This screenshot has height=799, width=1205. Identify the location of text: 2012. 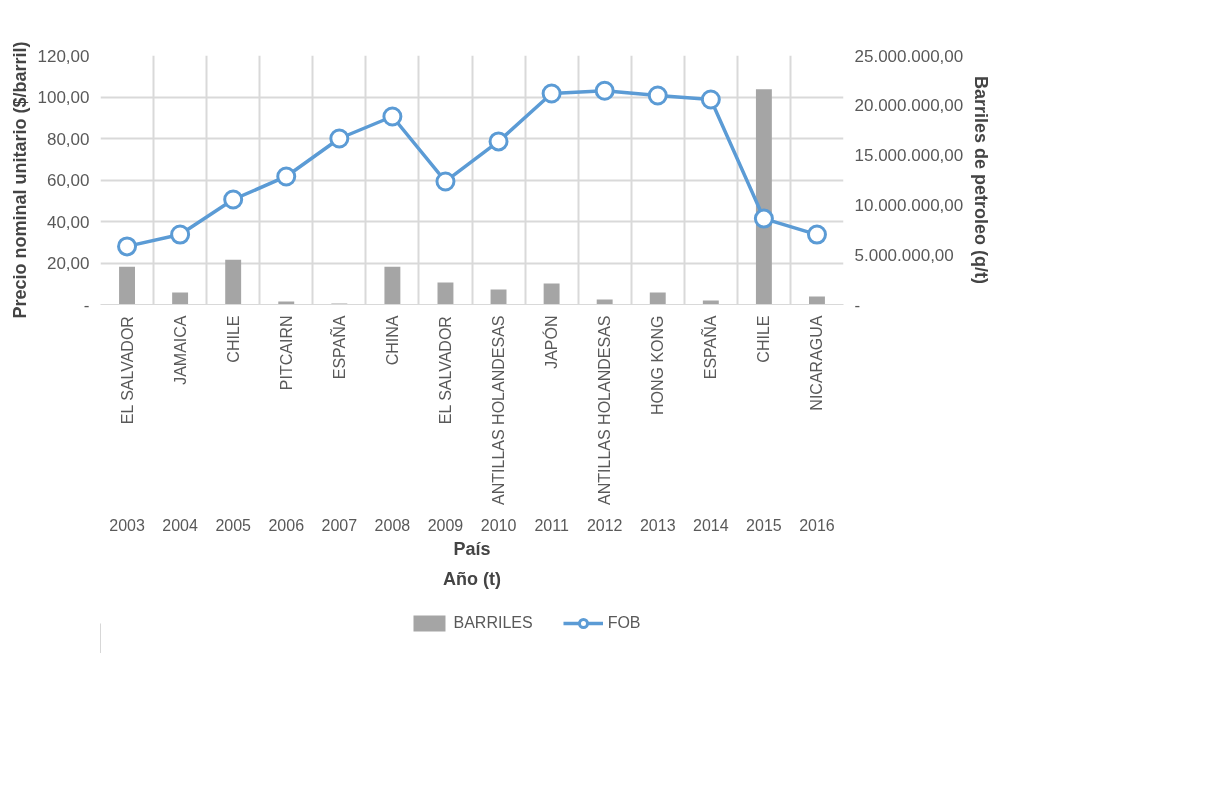
(604, 525).